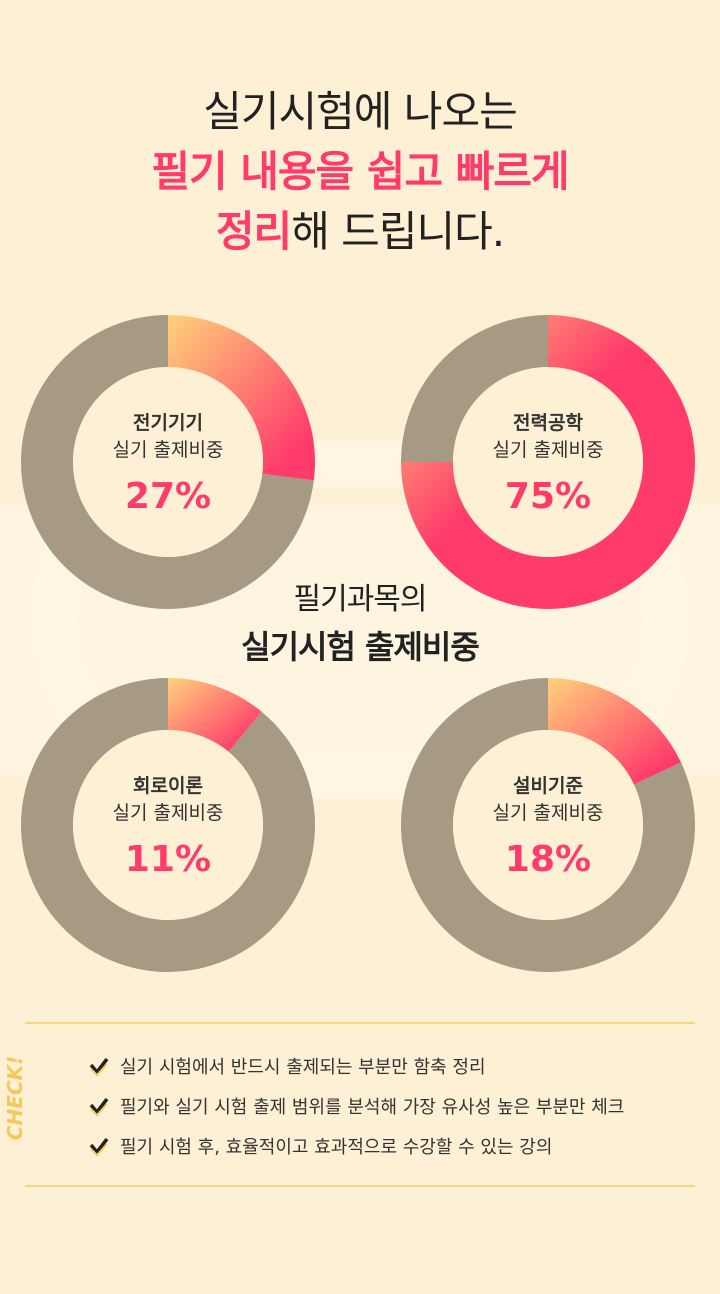 The image size is (720, 1294). Describe the element at coordinates (168, 467) in the screenshot. I see `chart-label-electric-machines: 전기기기 실기 출제비중 27%` at that location.